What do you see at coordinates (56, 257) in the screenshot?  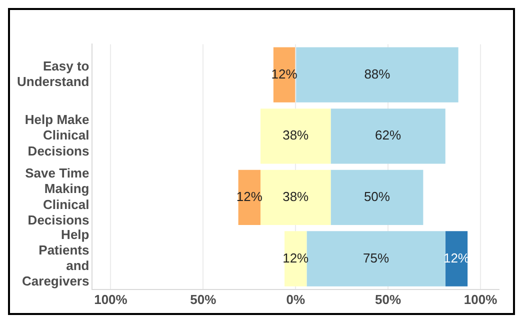 I see `y-tick-label: Help Patients and Caregivers` at bounding box center [56, 257].